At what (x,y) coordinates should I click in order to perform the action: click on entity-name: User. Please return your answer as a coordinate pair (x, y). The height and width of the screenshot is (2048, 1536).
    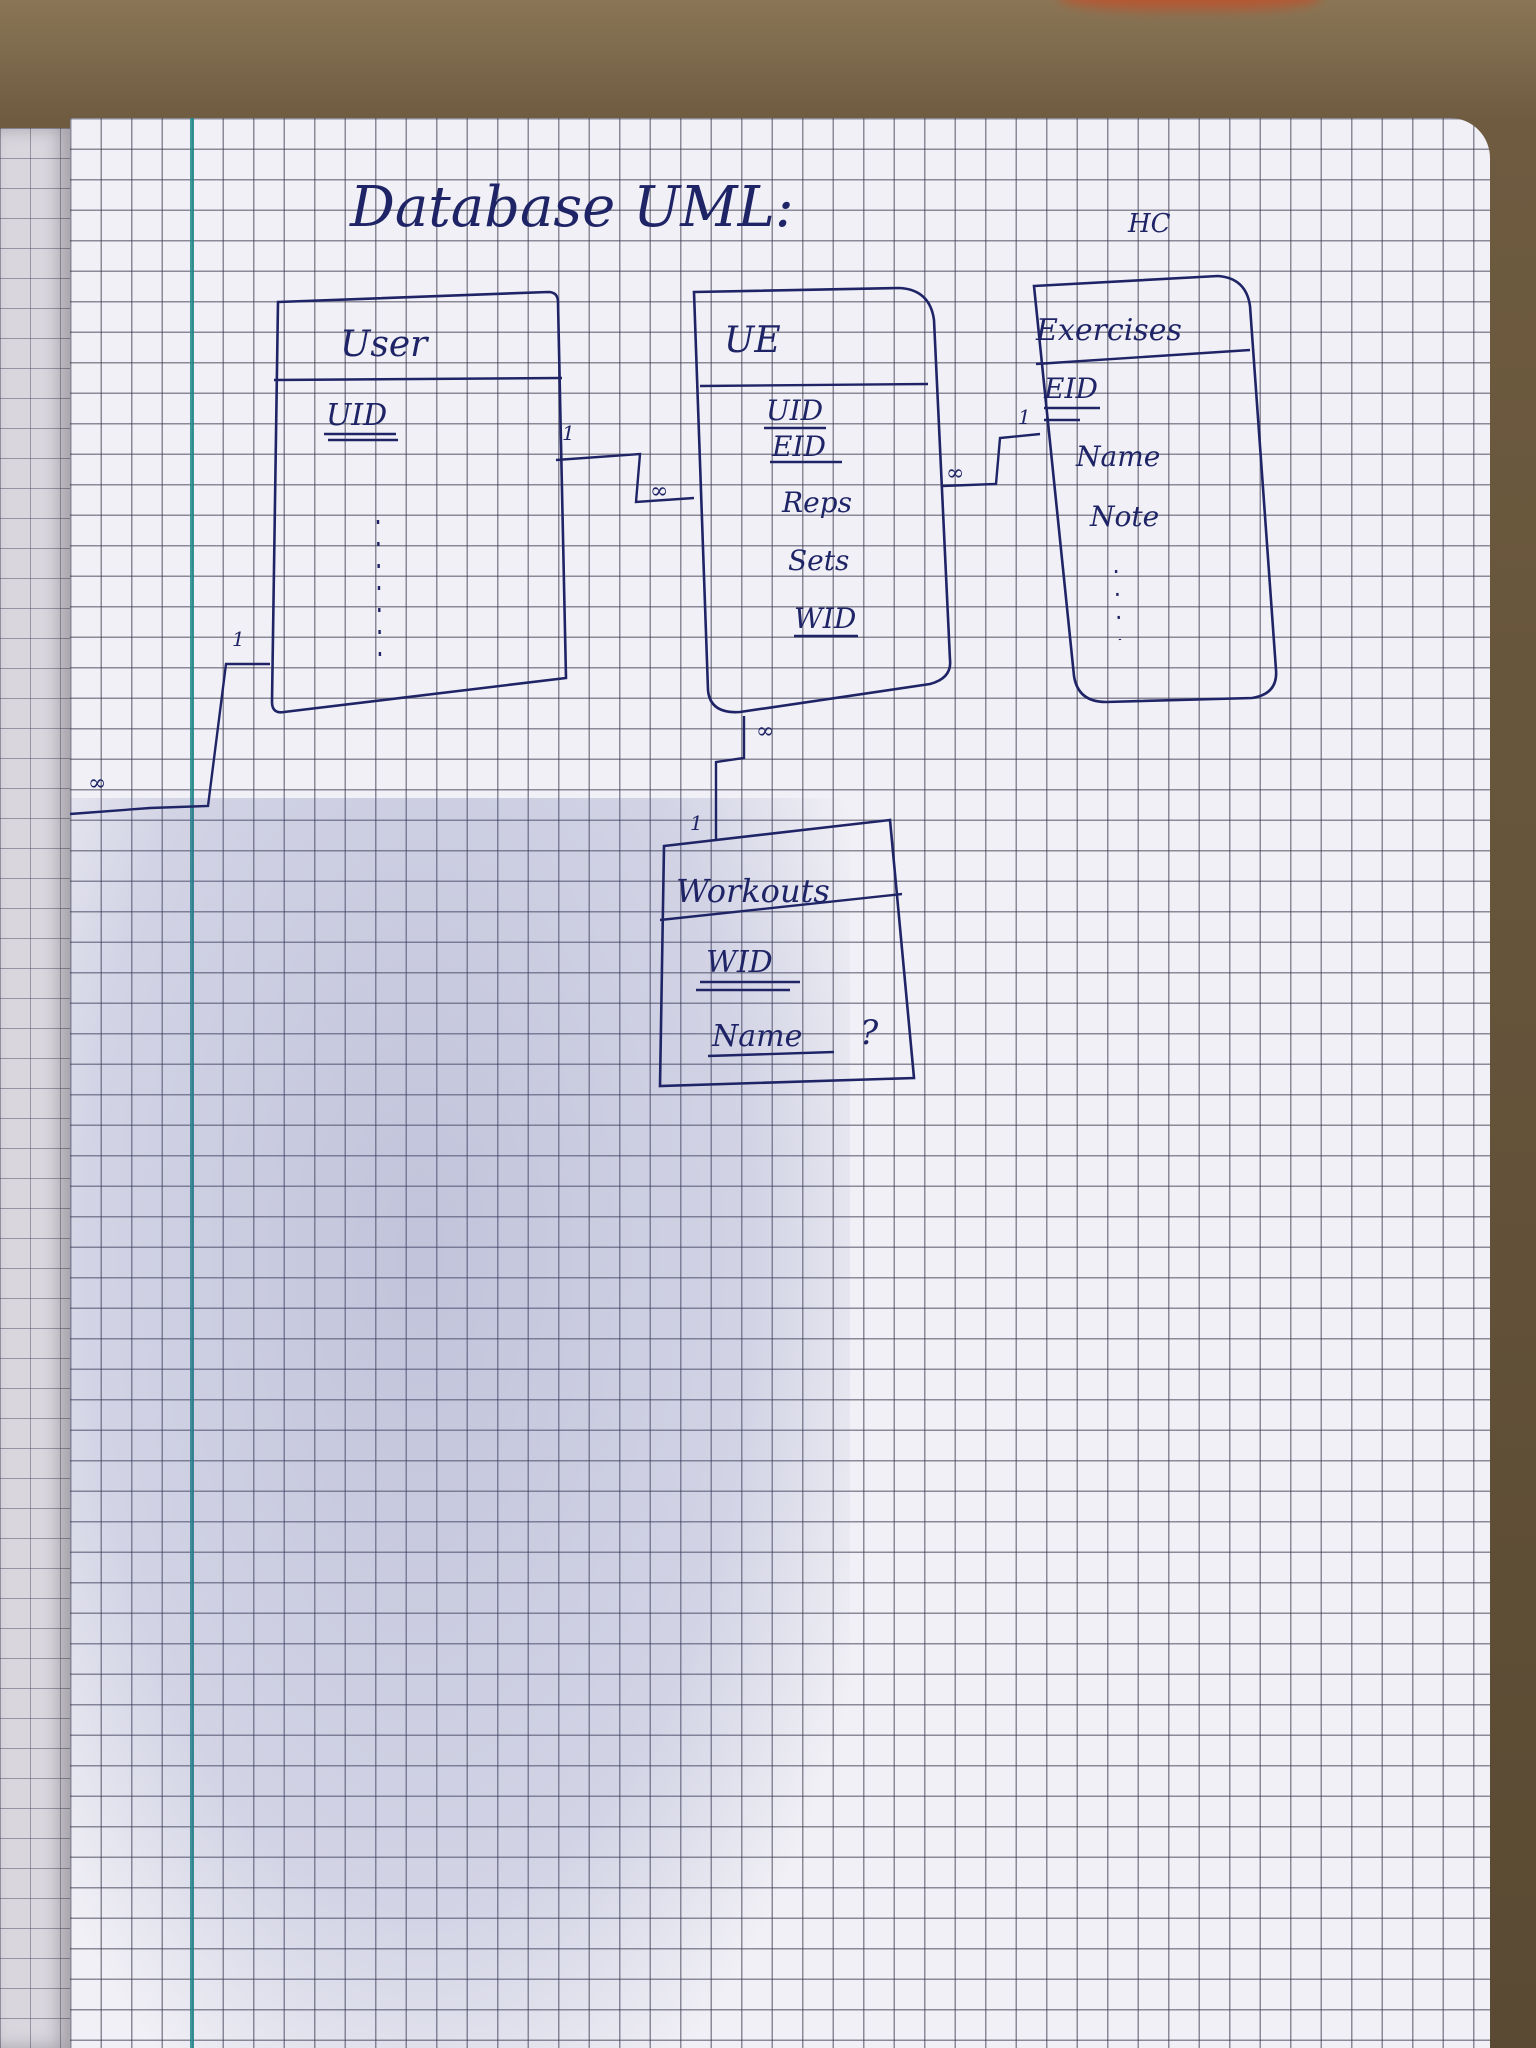
    Looking at the image, I should click on (384, 344).